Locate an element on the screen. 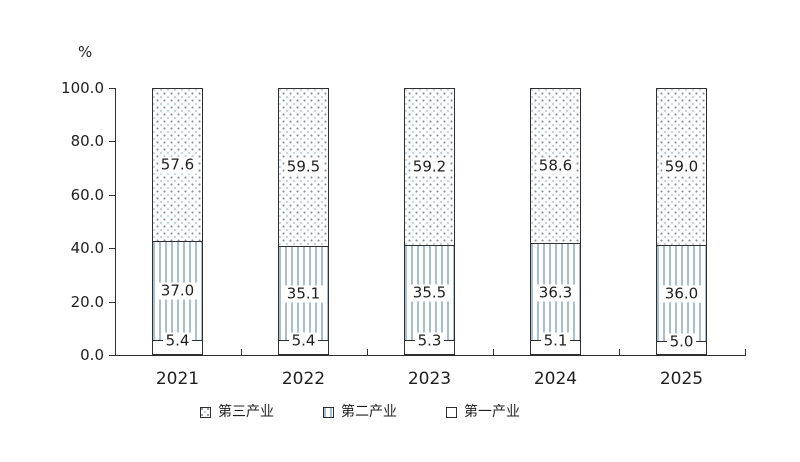 This screenshot has width=800, height=462. legend-swatch-vertical-lines is located at coordinates (328, 412).